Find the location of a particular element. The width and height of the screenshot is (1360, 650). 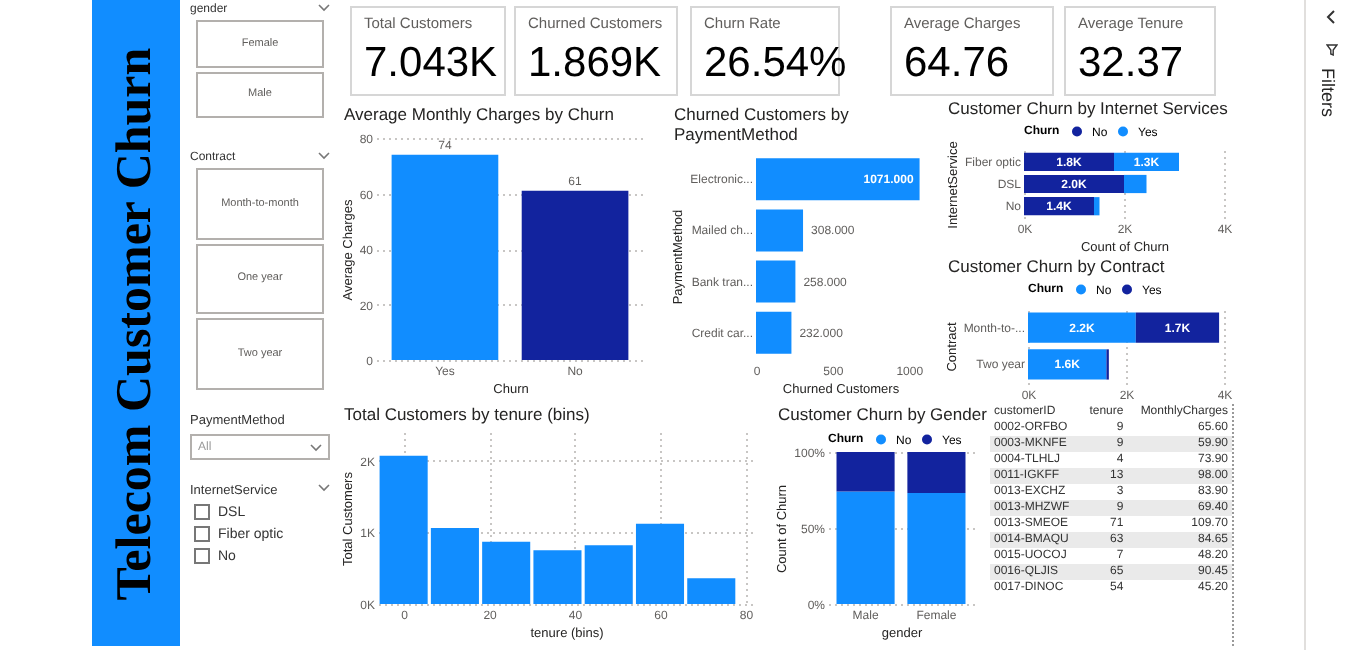

chart-title: Average Monthly Charges by Churn is located at coordinates (479, 116).